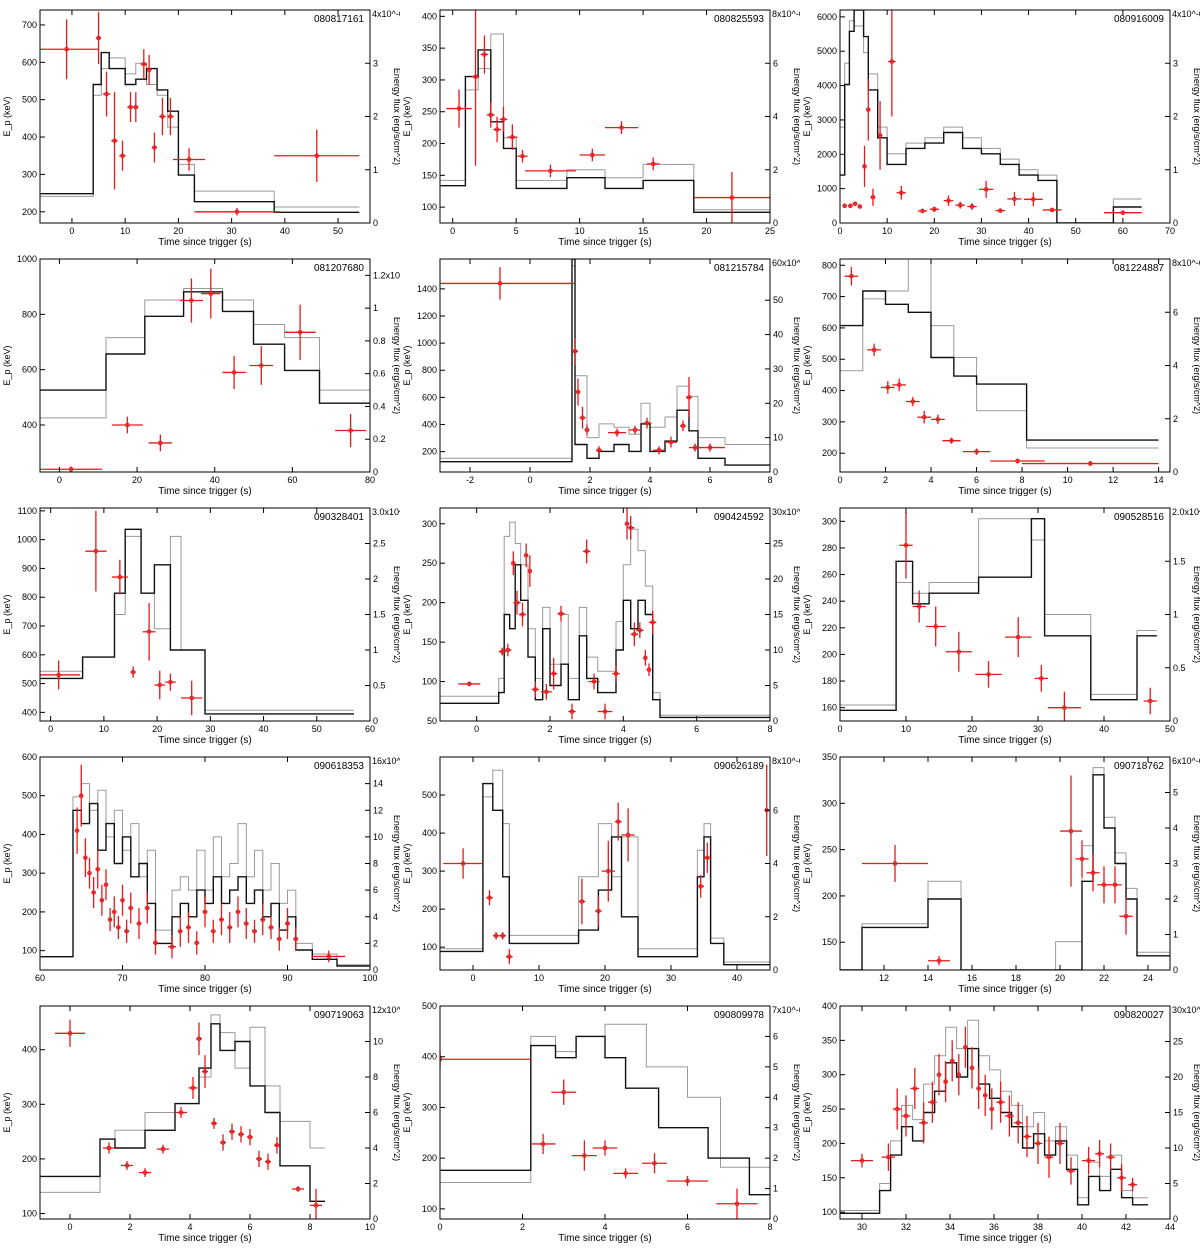 This screenshot has width=1200, height=1250. I want to click on y2-tick-label: 25, so click(778, 544).